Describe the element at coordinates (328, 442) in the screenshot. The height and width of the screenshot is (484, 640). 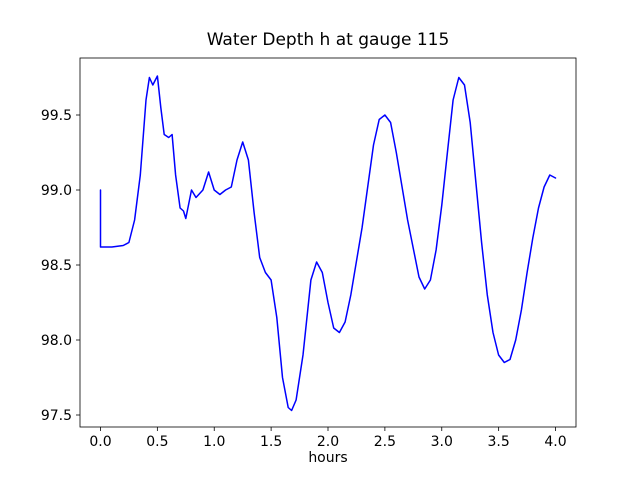
I see `x-tick-label: 2.0` at that location.